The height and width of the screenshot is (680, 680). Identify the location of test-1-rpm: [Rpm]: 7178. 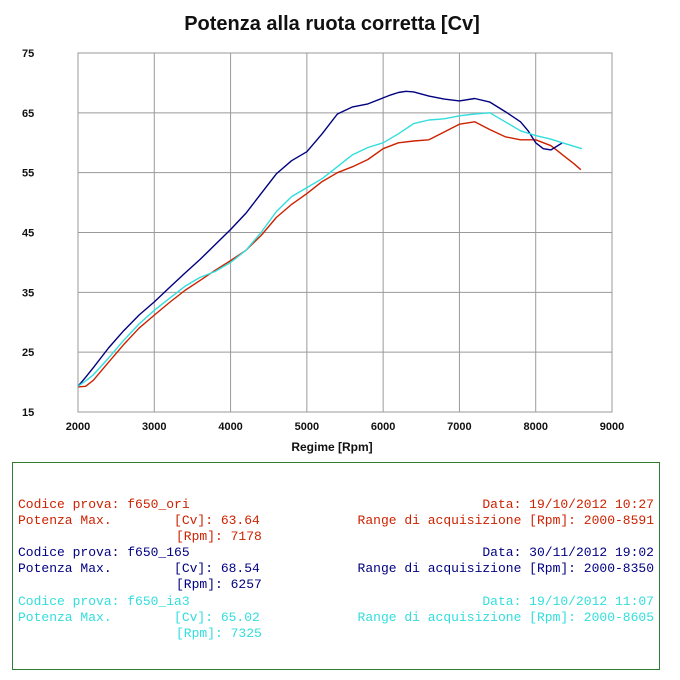
(219, 536).